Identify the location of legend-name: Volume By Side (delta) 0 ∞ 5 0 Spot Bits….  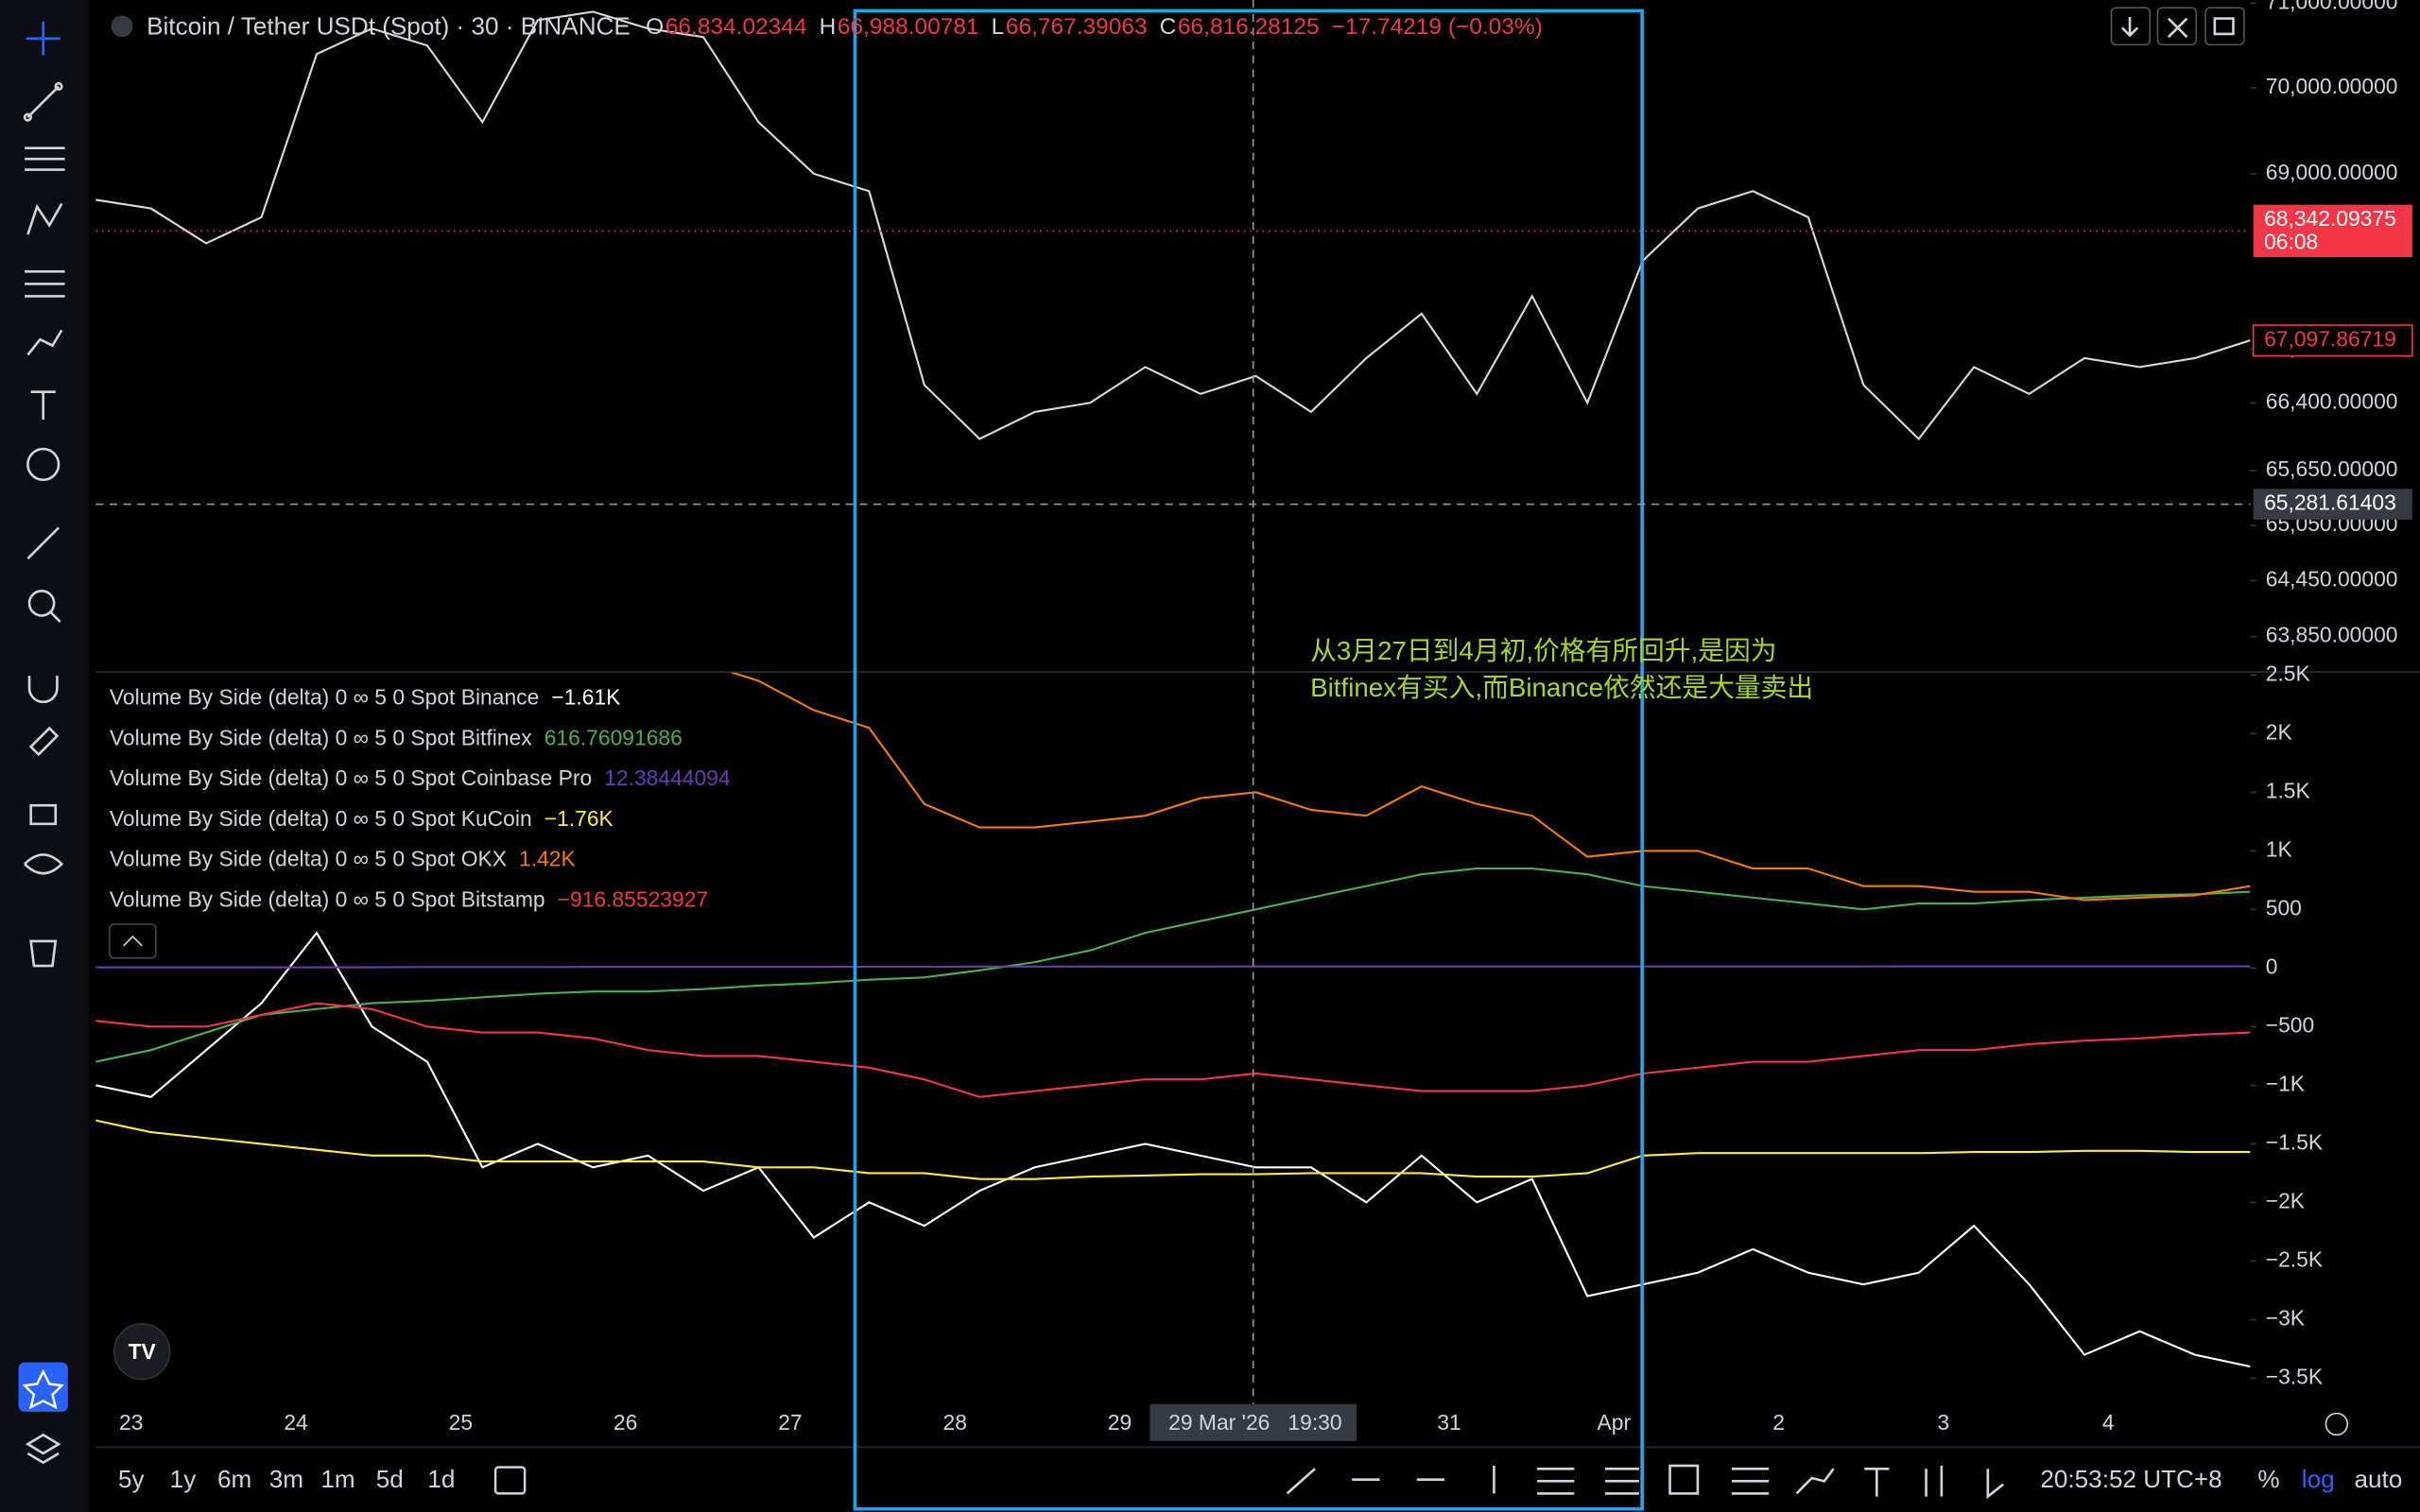
(327, 899).